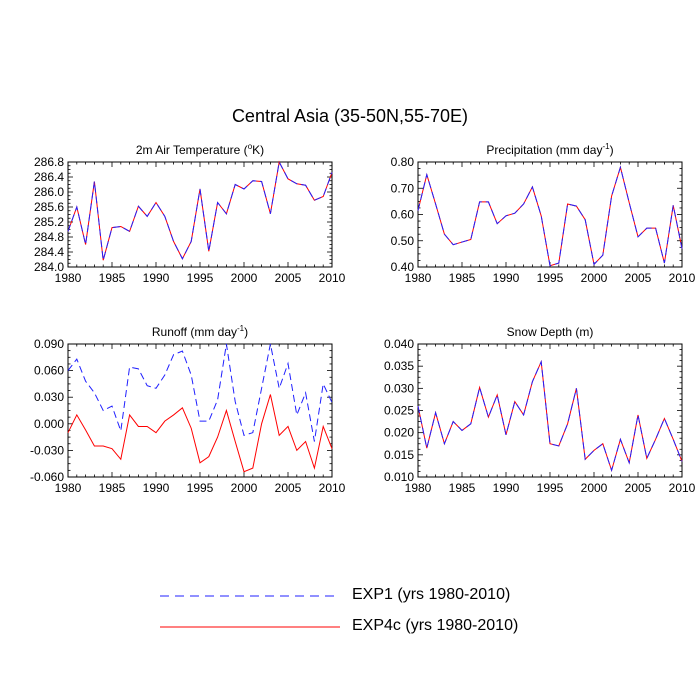  Describe the element at coordinates (49, 424) in the screenshot. I see `y-tick-label: 0.000` at that location.